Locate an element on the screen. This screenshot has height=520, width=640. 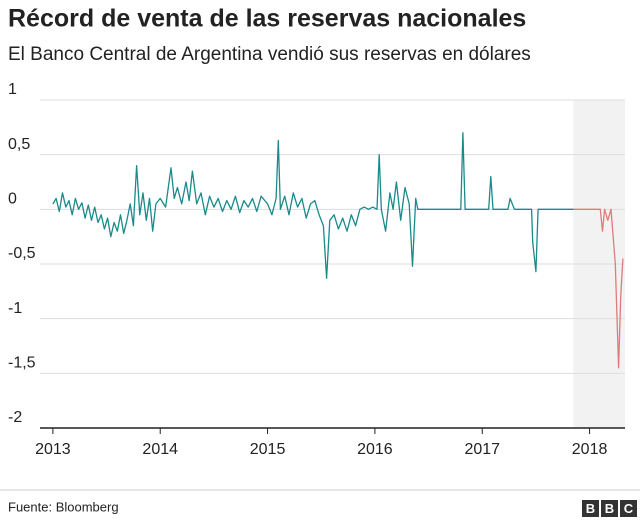
y-tick-label: -1 is located at coordinates (15, 308).